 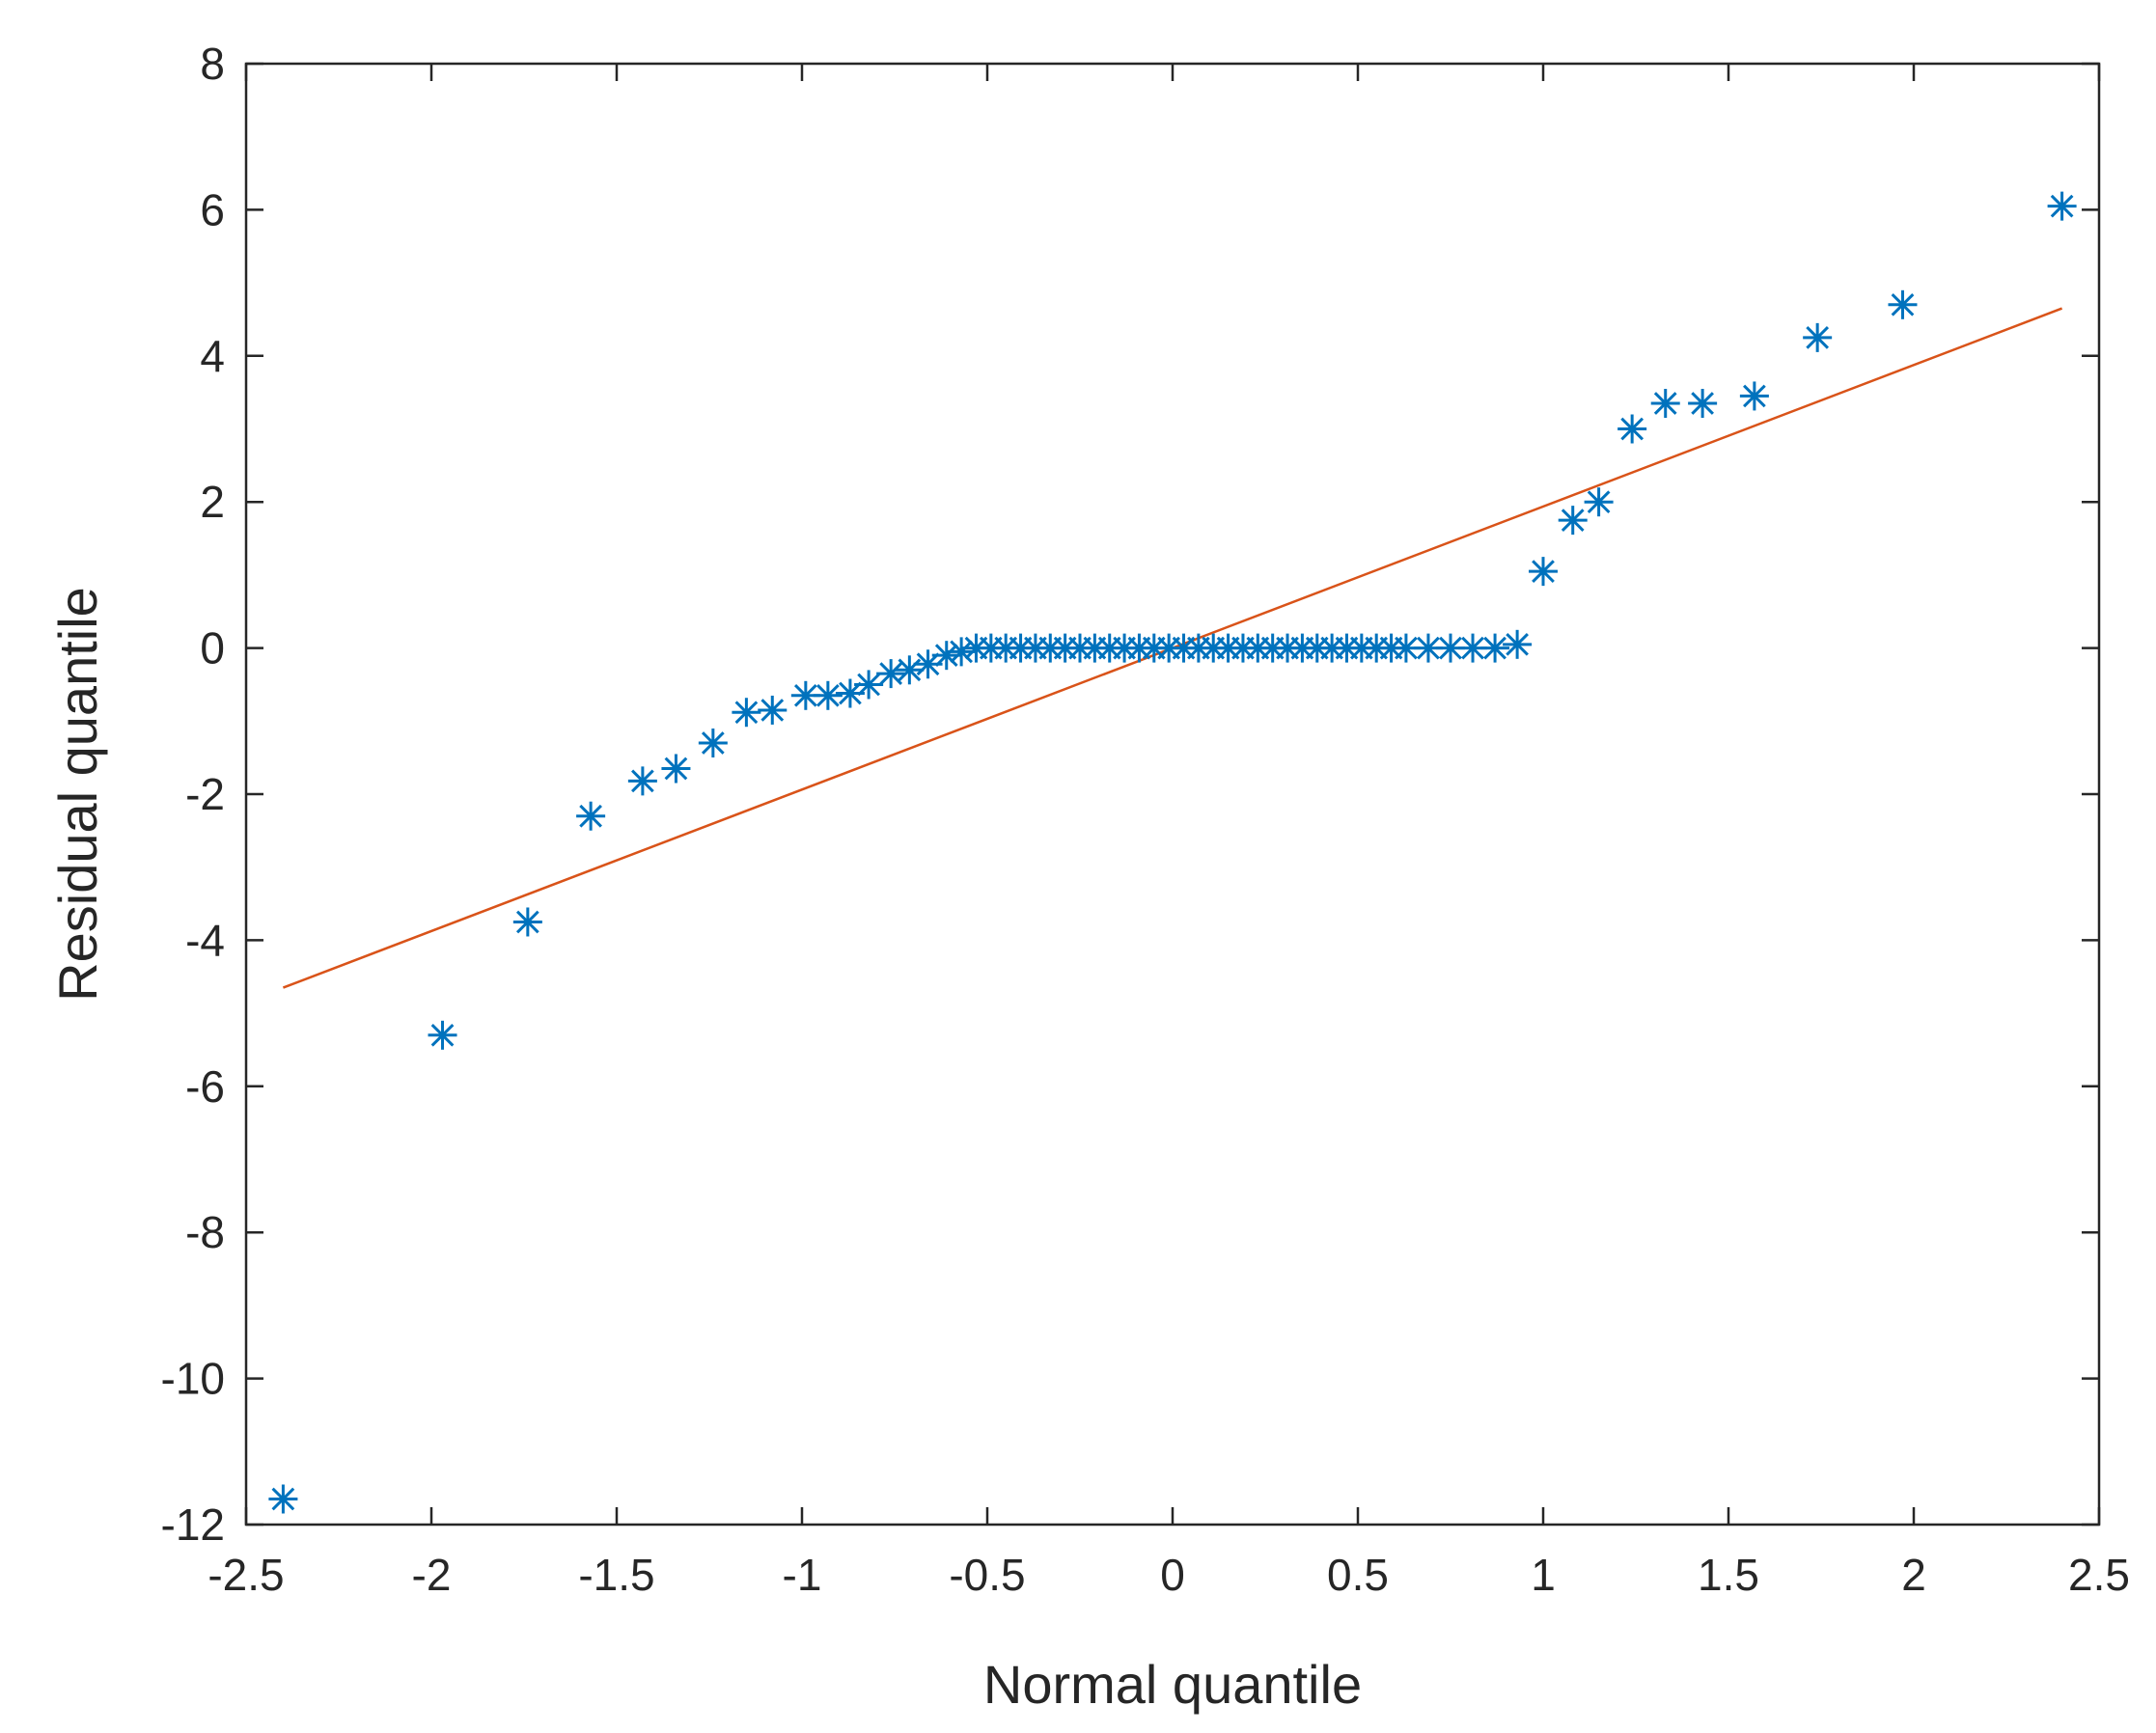 What do you see at coordinates (212, 356) in the screenshot?
I see `y-tick-label: 4` at bounding box center [212, 356].